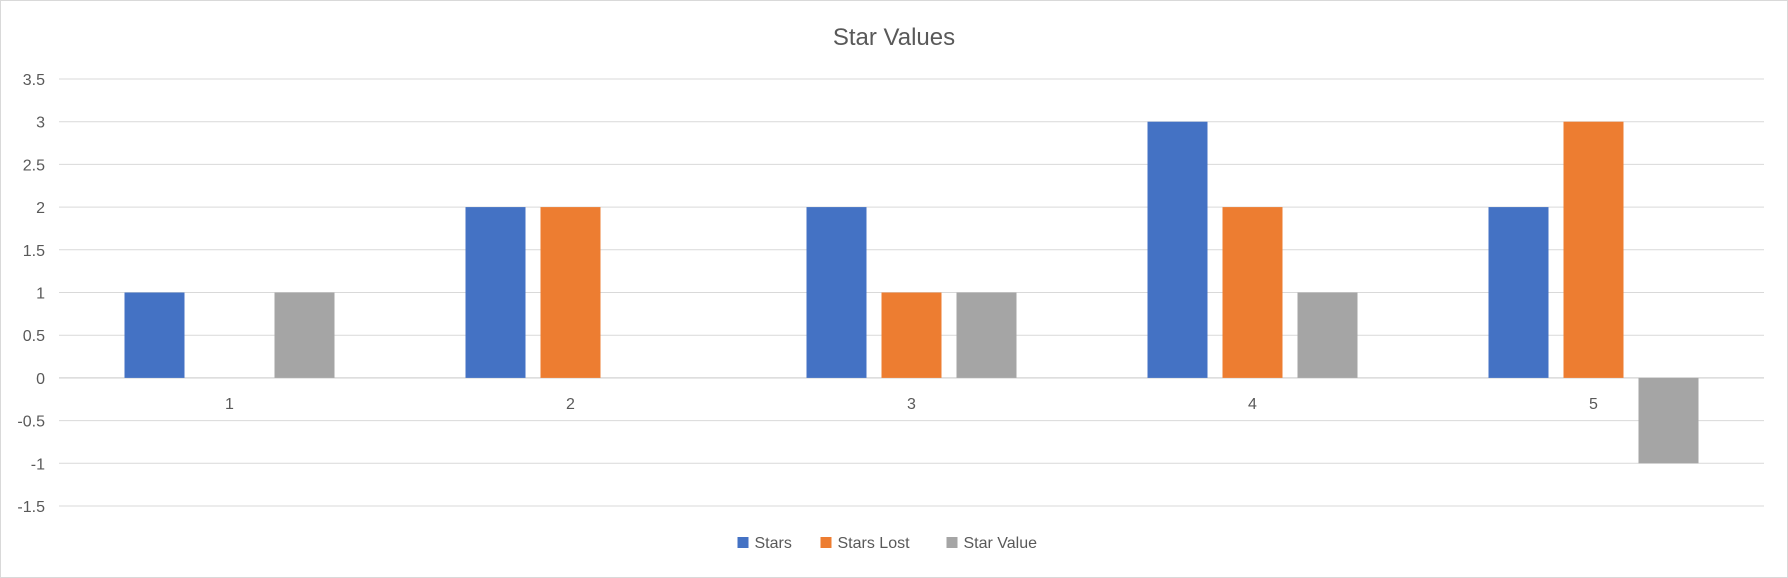 This screenshot has height=578, width=1788. I want to click on y-tick-label: -1, so click(38, 464).